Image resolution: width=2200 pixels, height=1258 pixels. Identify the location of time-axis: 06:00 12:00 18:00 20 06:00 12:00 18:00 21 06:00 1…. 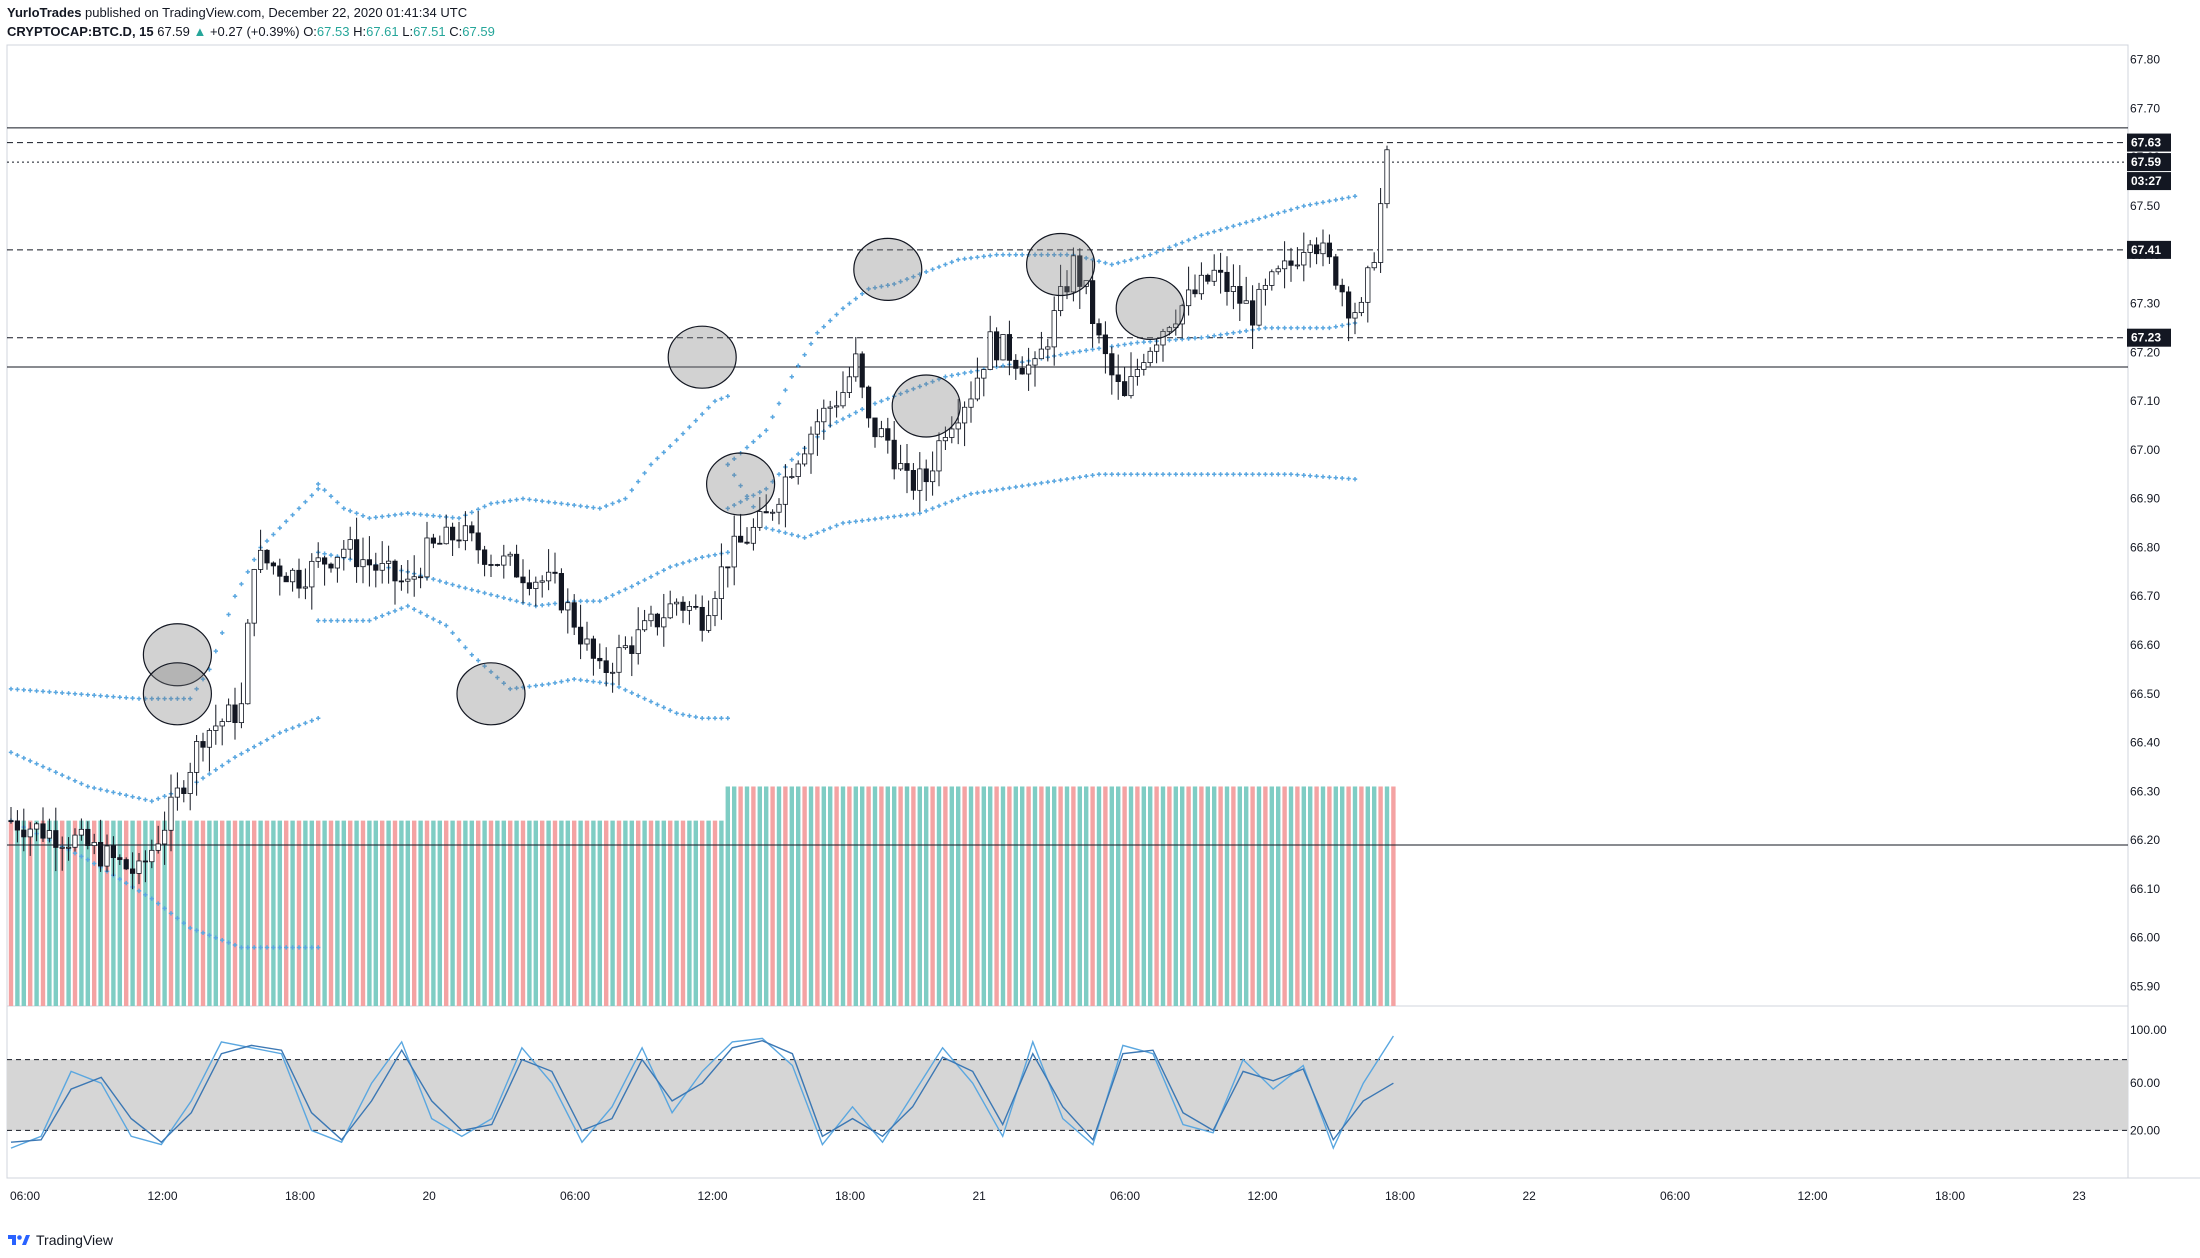
(1048, 1196).